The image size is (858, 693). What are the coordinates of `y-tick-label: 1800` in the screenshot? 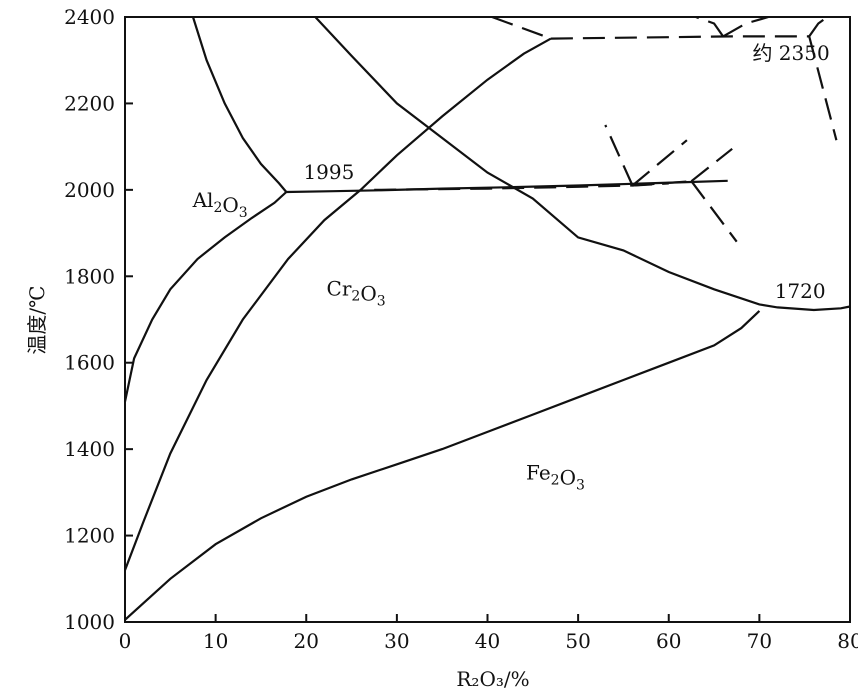 It's located at (89, 276).